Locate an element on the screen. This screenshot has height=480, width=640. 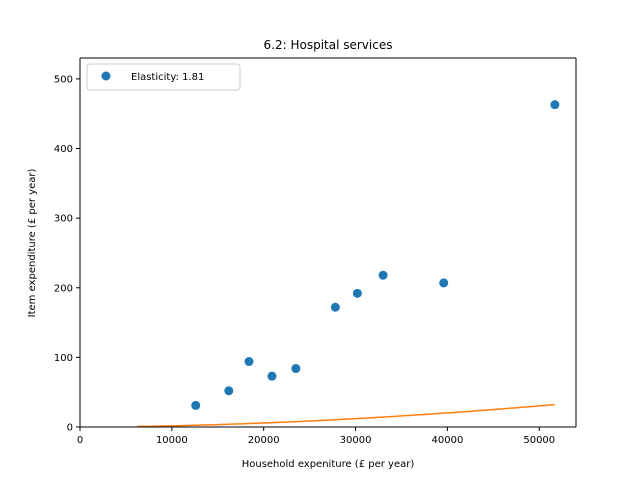
x-tick-label: 0 is located at coordinates (80, 440).